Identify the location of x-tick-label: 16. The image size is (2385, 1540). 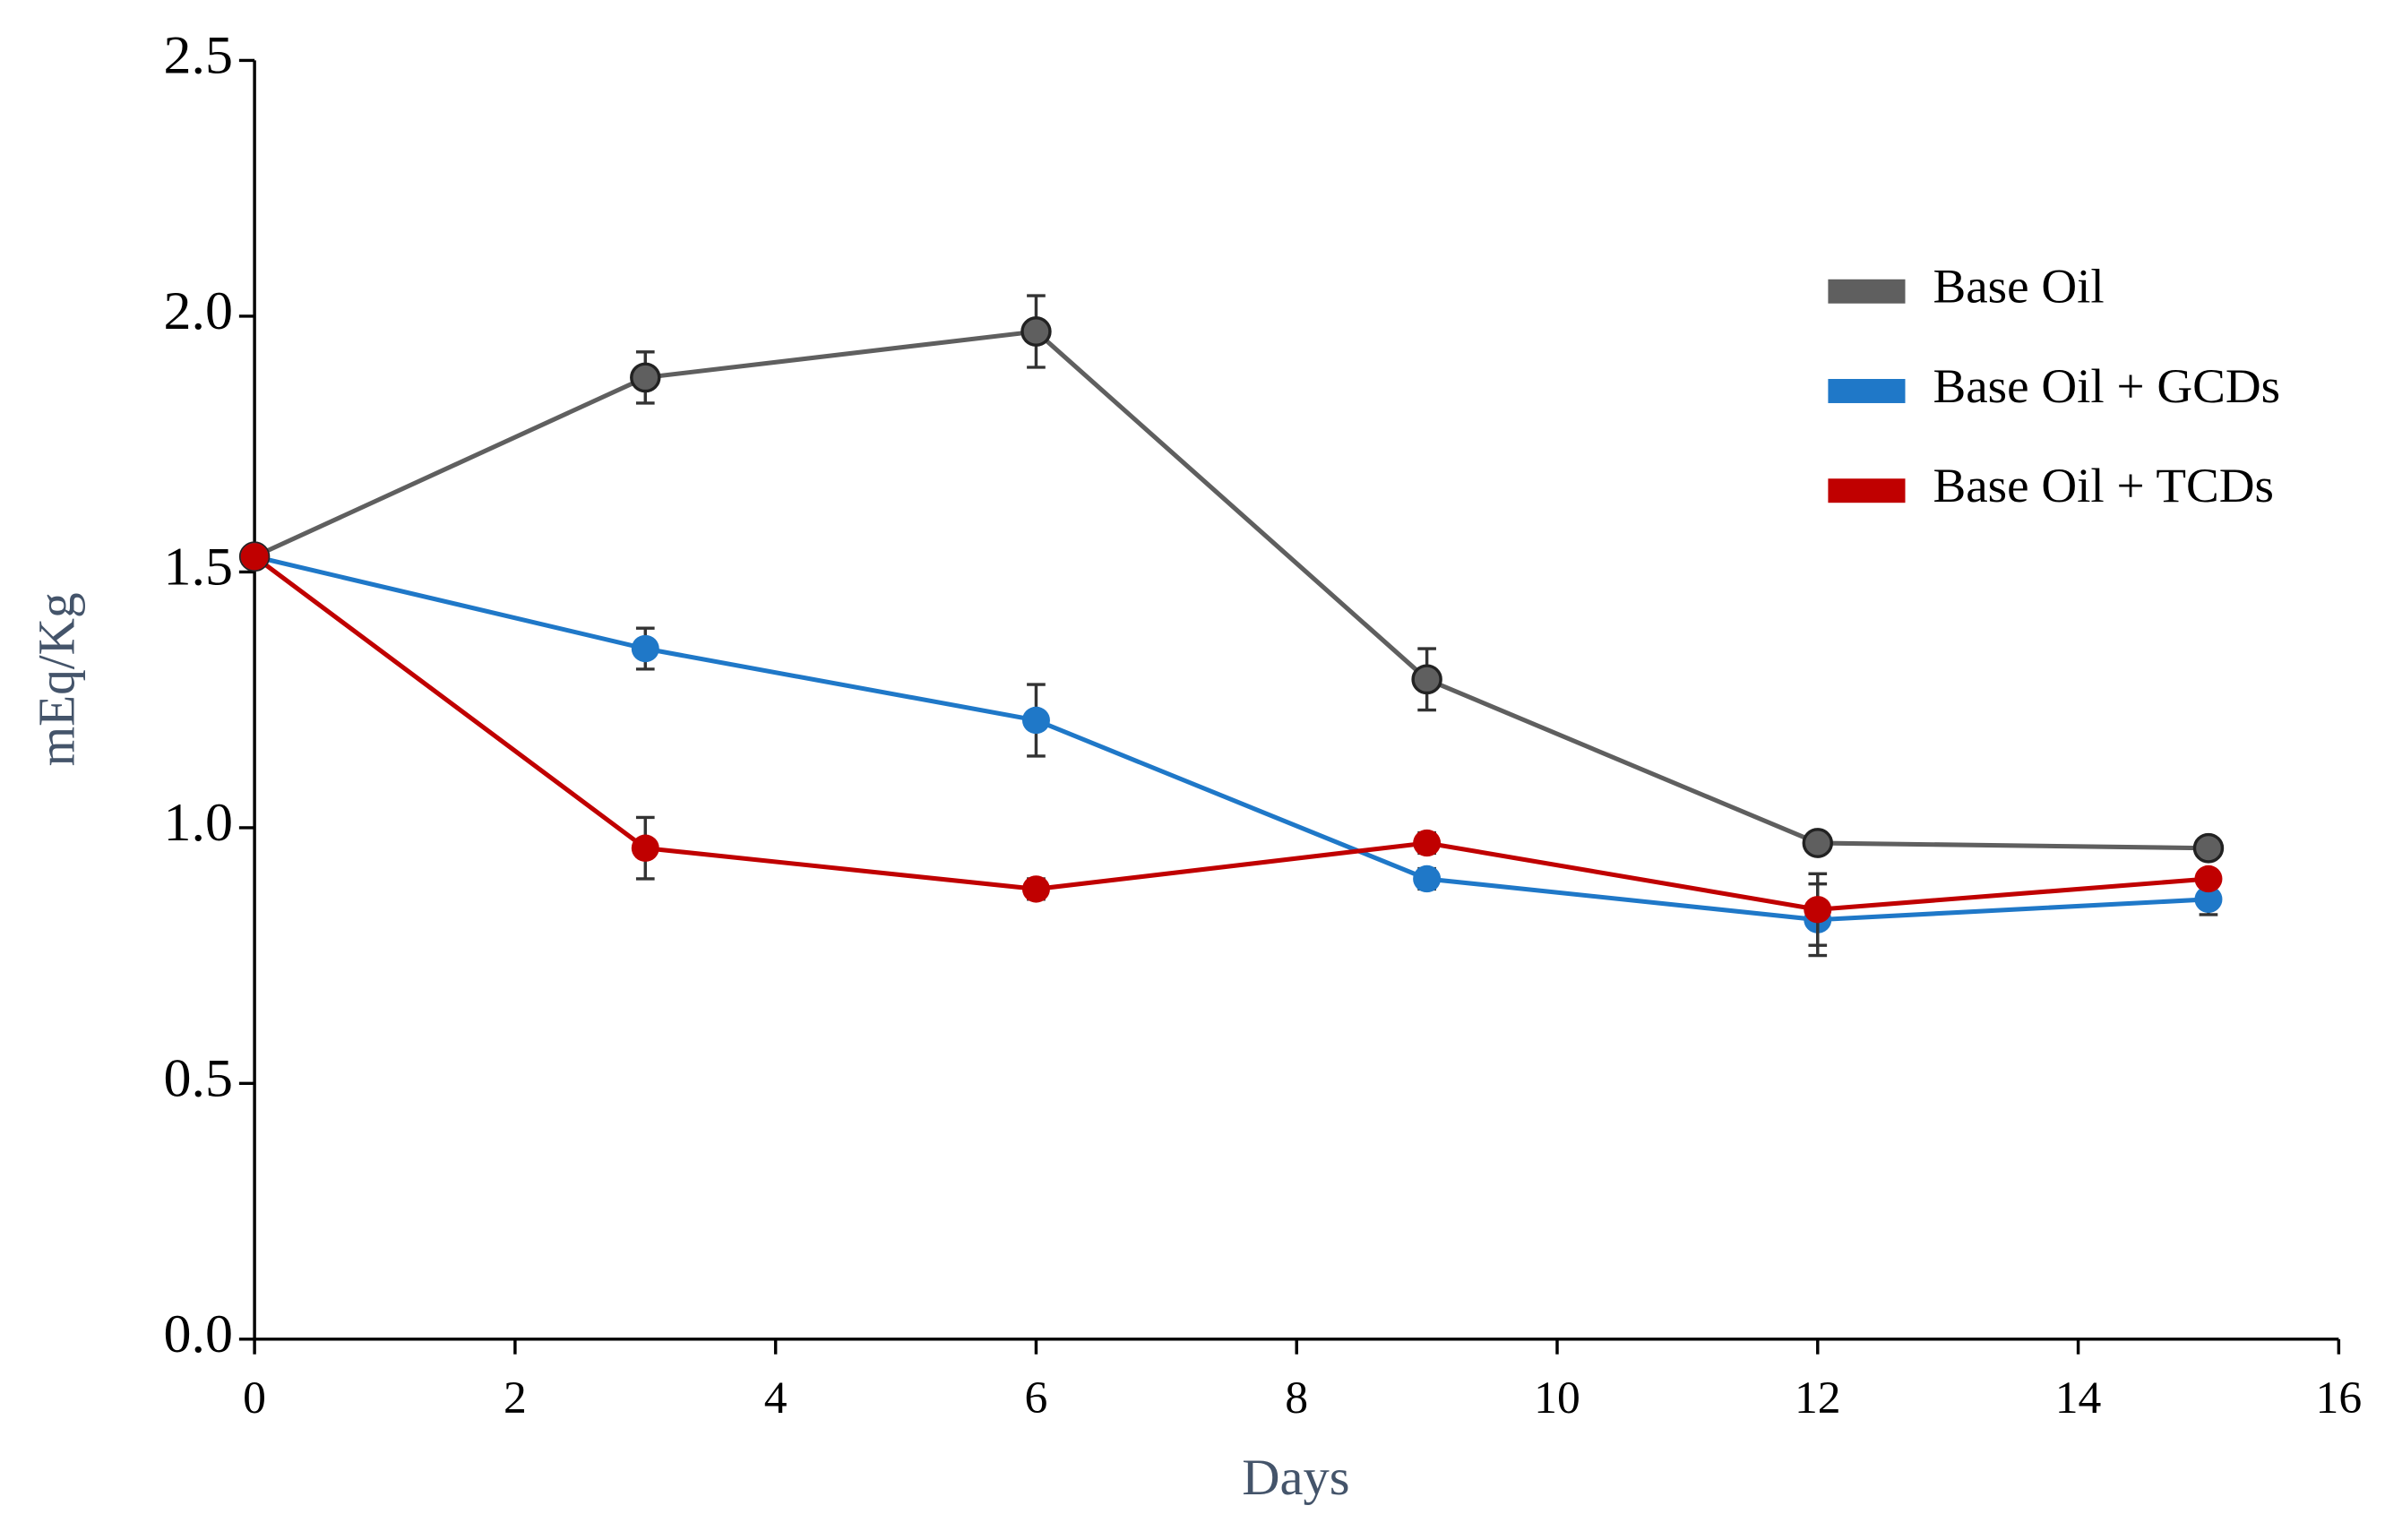
(2339, 1398).